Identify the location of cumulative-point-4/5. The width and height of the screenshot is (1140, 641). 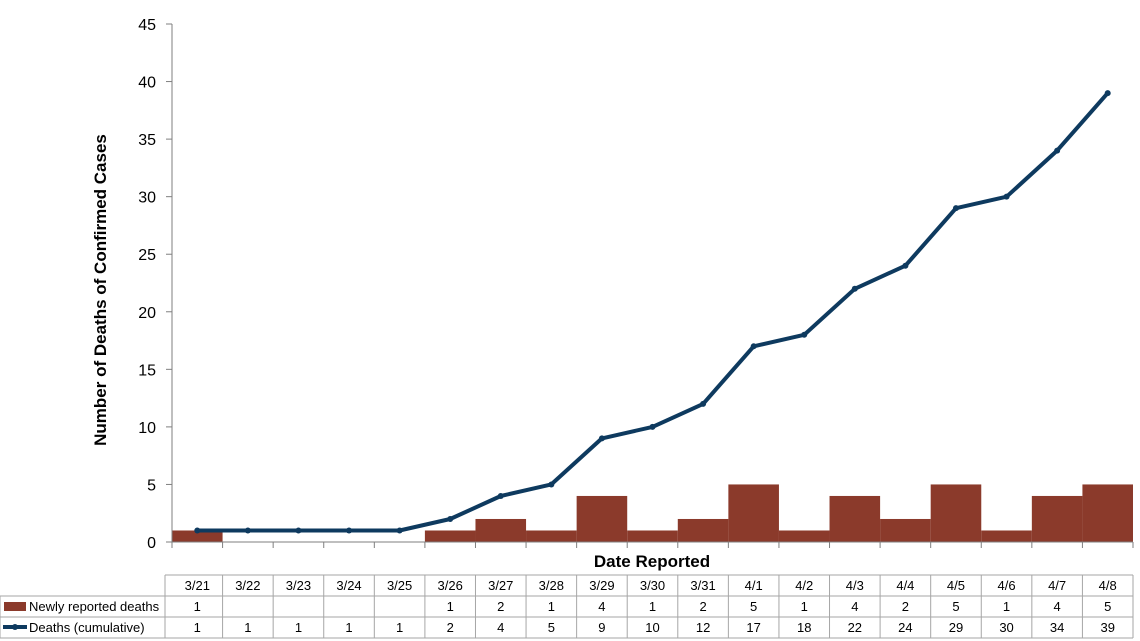
(955, 208).